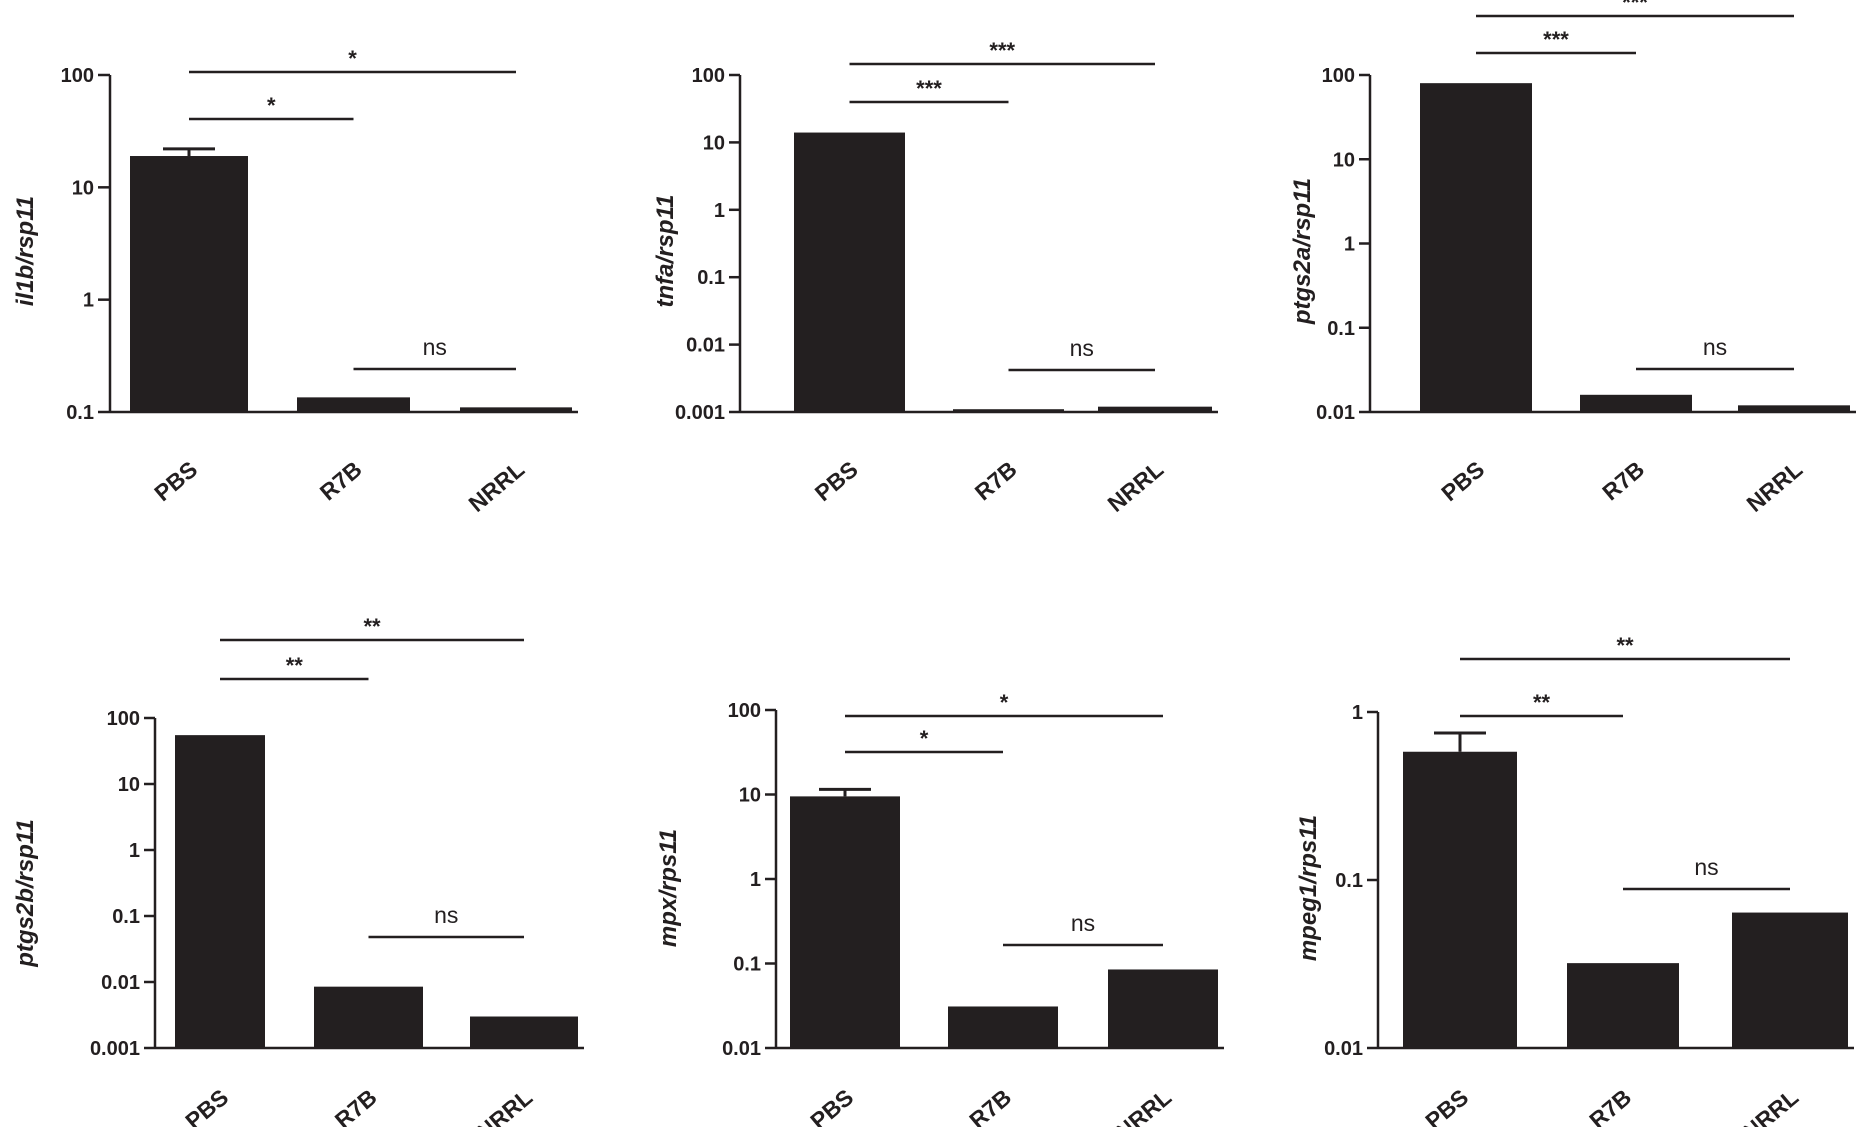  What do you see at coordinates (939, 908) in the screenshot?
I see `panel-5: 0.01 0.1 1 10 100 PBS R7B NRRL mpx/rps11 * * ns` at bounding box center [939, 908].